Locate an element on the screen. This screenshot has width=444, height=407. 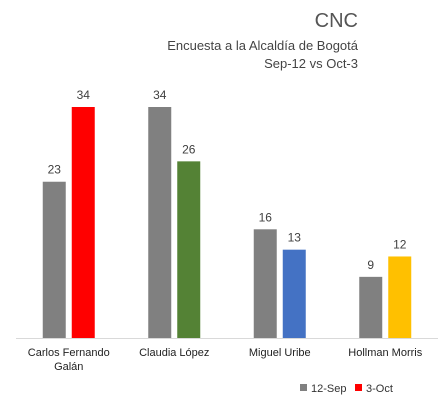
chart-title: CNC is located at coordinates (336, 21).